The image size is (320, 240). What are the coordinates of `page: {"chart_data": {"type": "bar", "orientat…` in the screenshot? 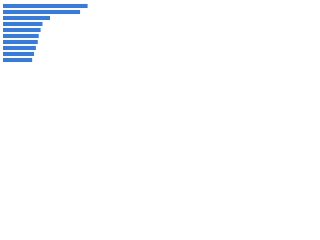 It's located at (50, 35).